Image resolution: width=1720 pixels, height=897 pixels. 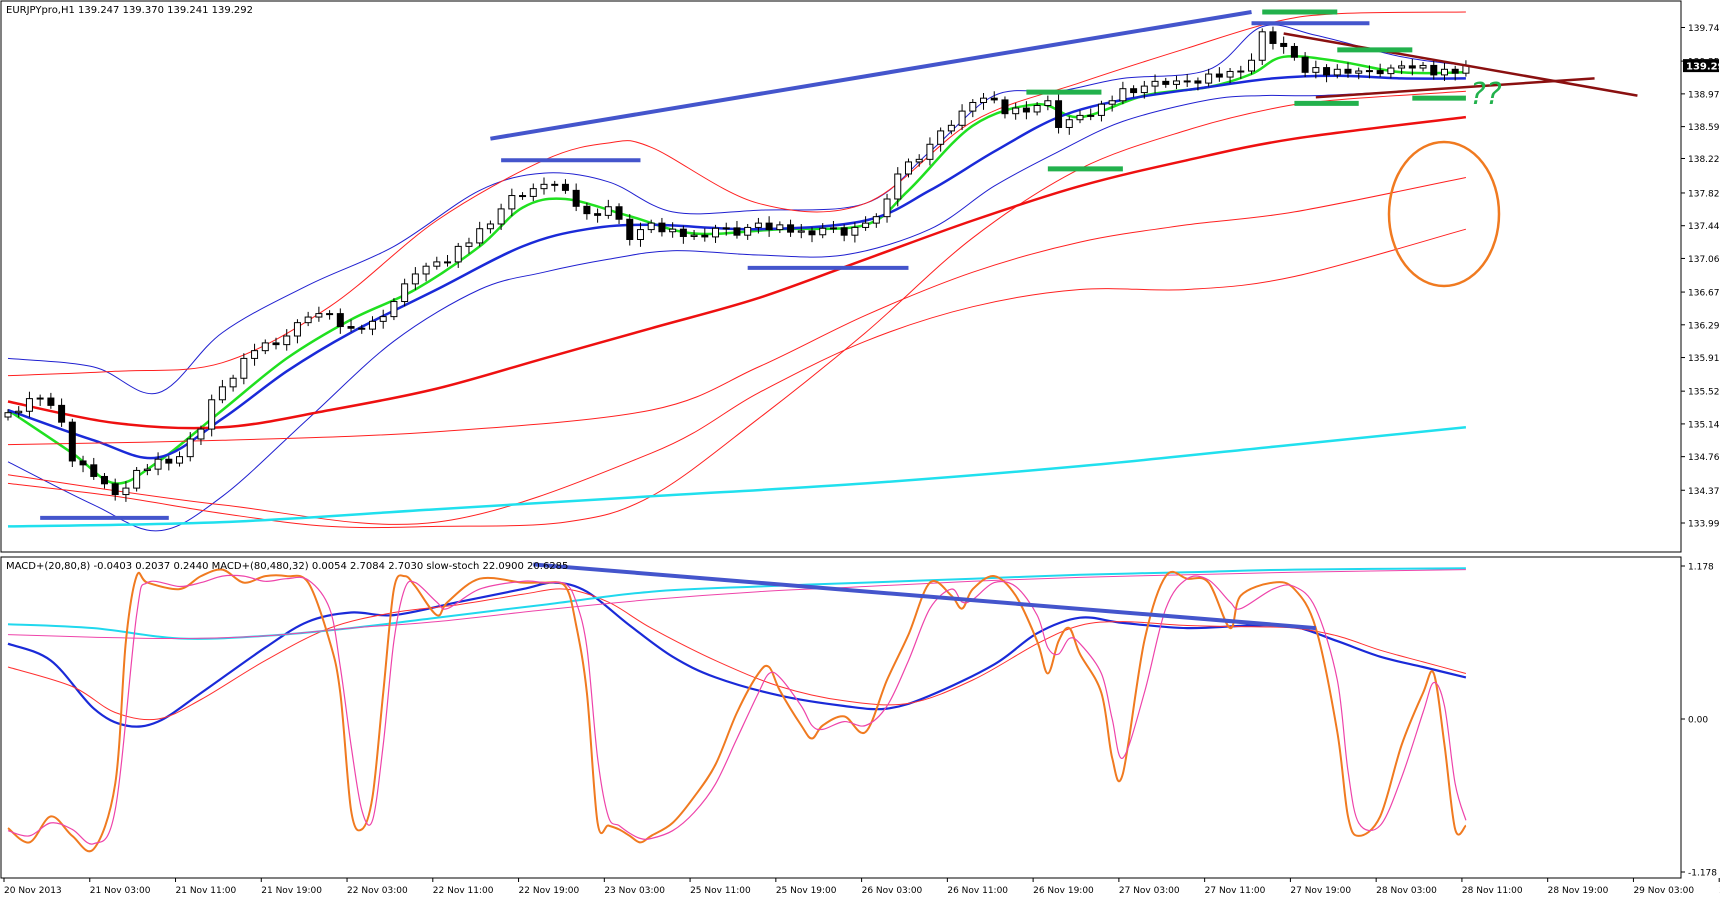 What do you see at coordinates (1704, 260) in the screenshot?
I see `price-tick-label: 137.060` at bounding box center [1704, 260].